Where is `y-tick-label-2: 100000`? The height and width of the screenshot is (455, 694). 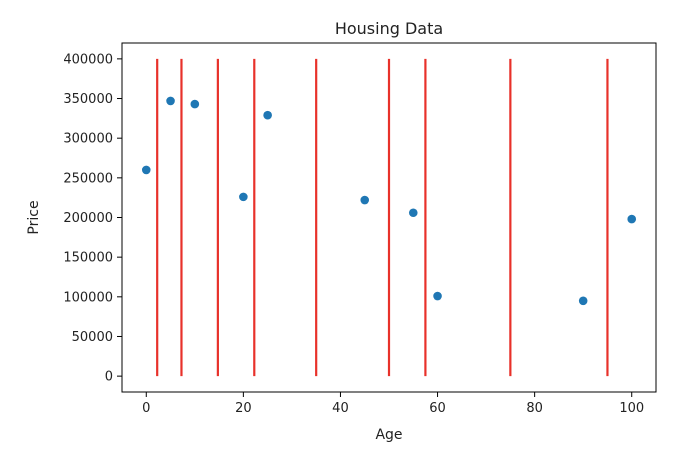 y-tick-label-2: 100000 is located at coordinates (88, 297).